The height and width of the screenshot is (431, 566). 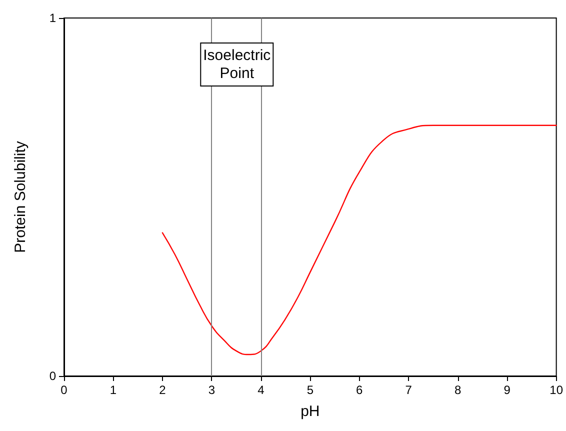 What do you see at coordinates (20, 196) in the screenshot?
I see `y-axis-title: Protein Solubility` at bounding box center [20, 196].